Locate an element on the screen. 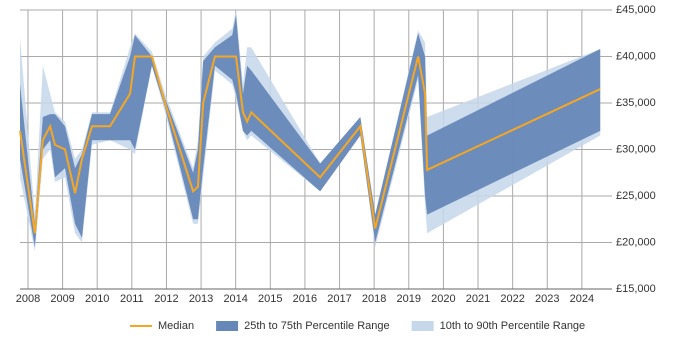  x-tick-label: 2012 is located at coordinates (166, 299).